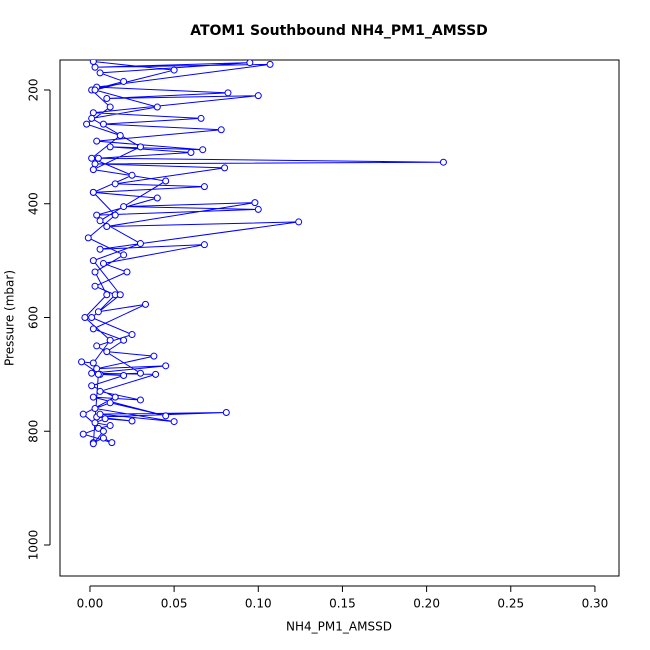  What do you see at coordinates (10, 318) in the screenshot?
I see `y-axis-label: Pressure (mbar)` at bounding box center [10, 318].